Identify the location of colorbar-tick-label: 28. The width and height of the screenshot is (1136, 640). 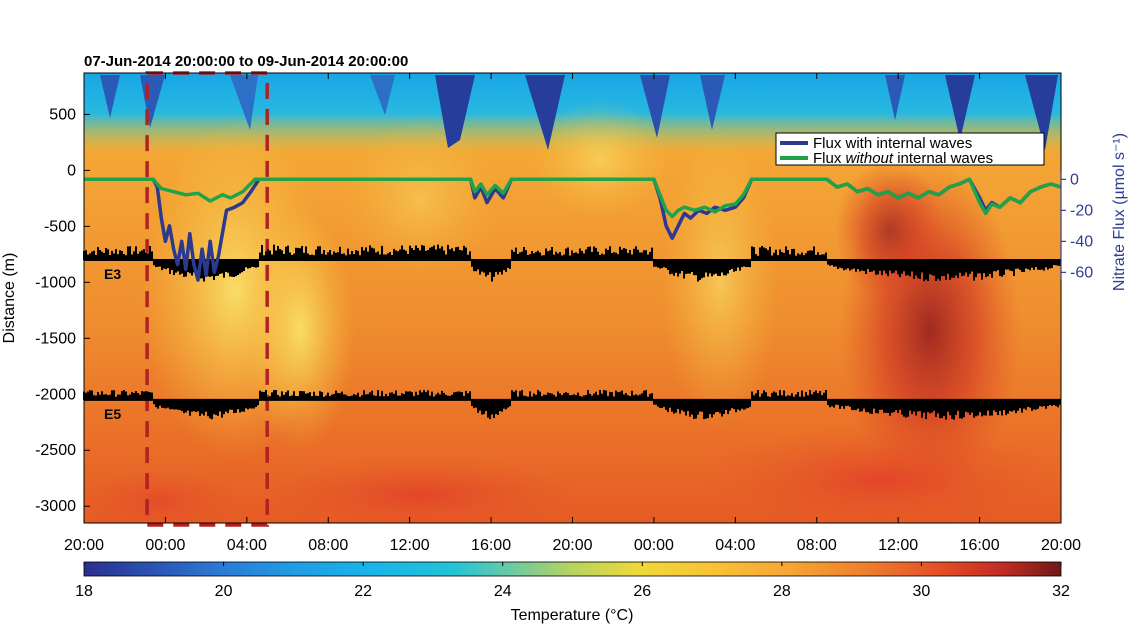
(782, 591).